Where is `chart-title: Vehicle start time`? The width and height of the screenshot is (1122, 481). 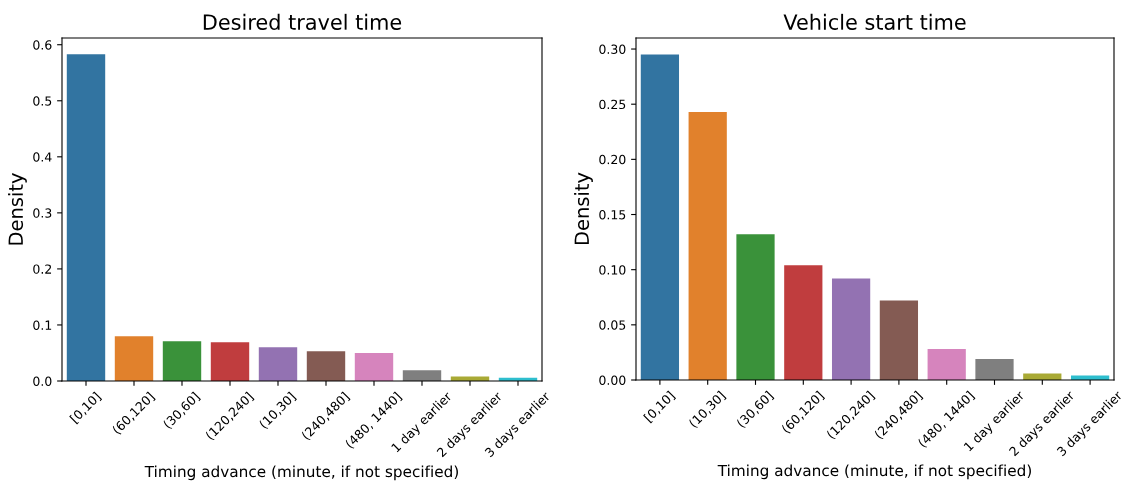
chart-title: Vehicle start time is located at coordinates (874, 21).